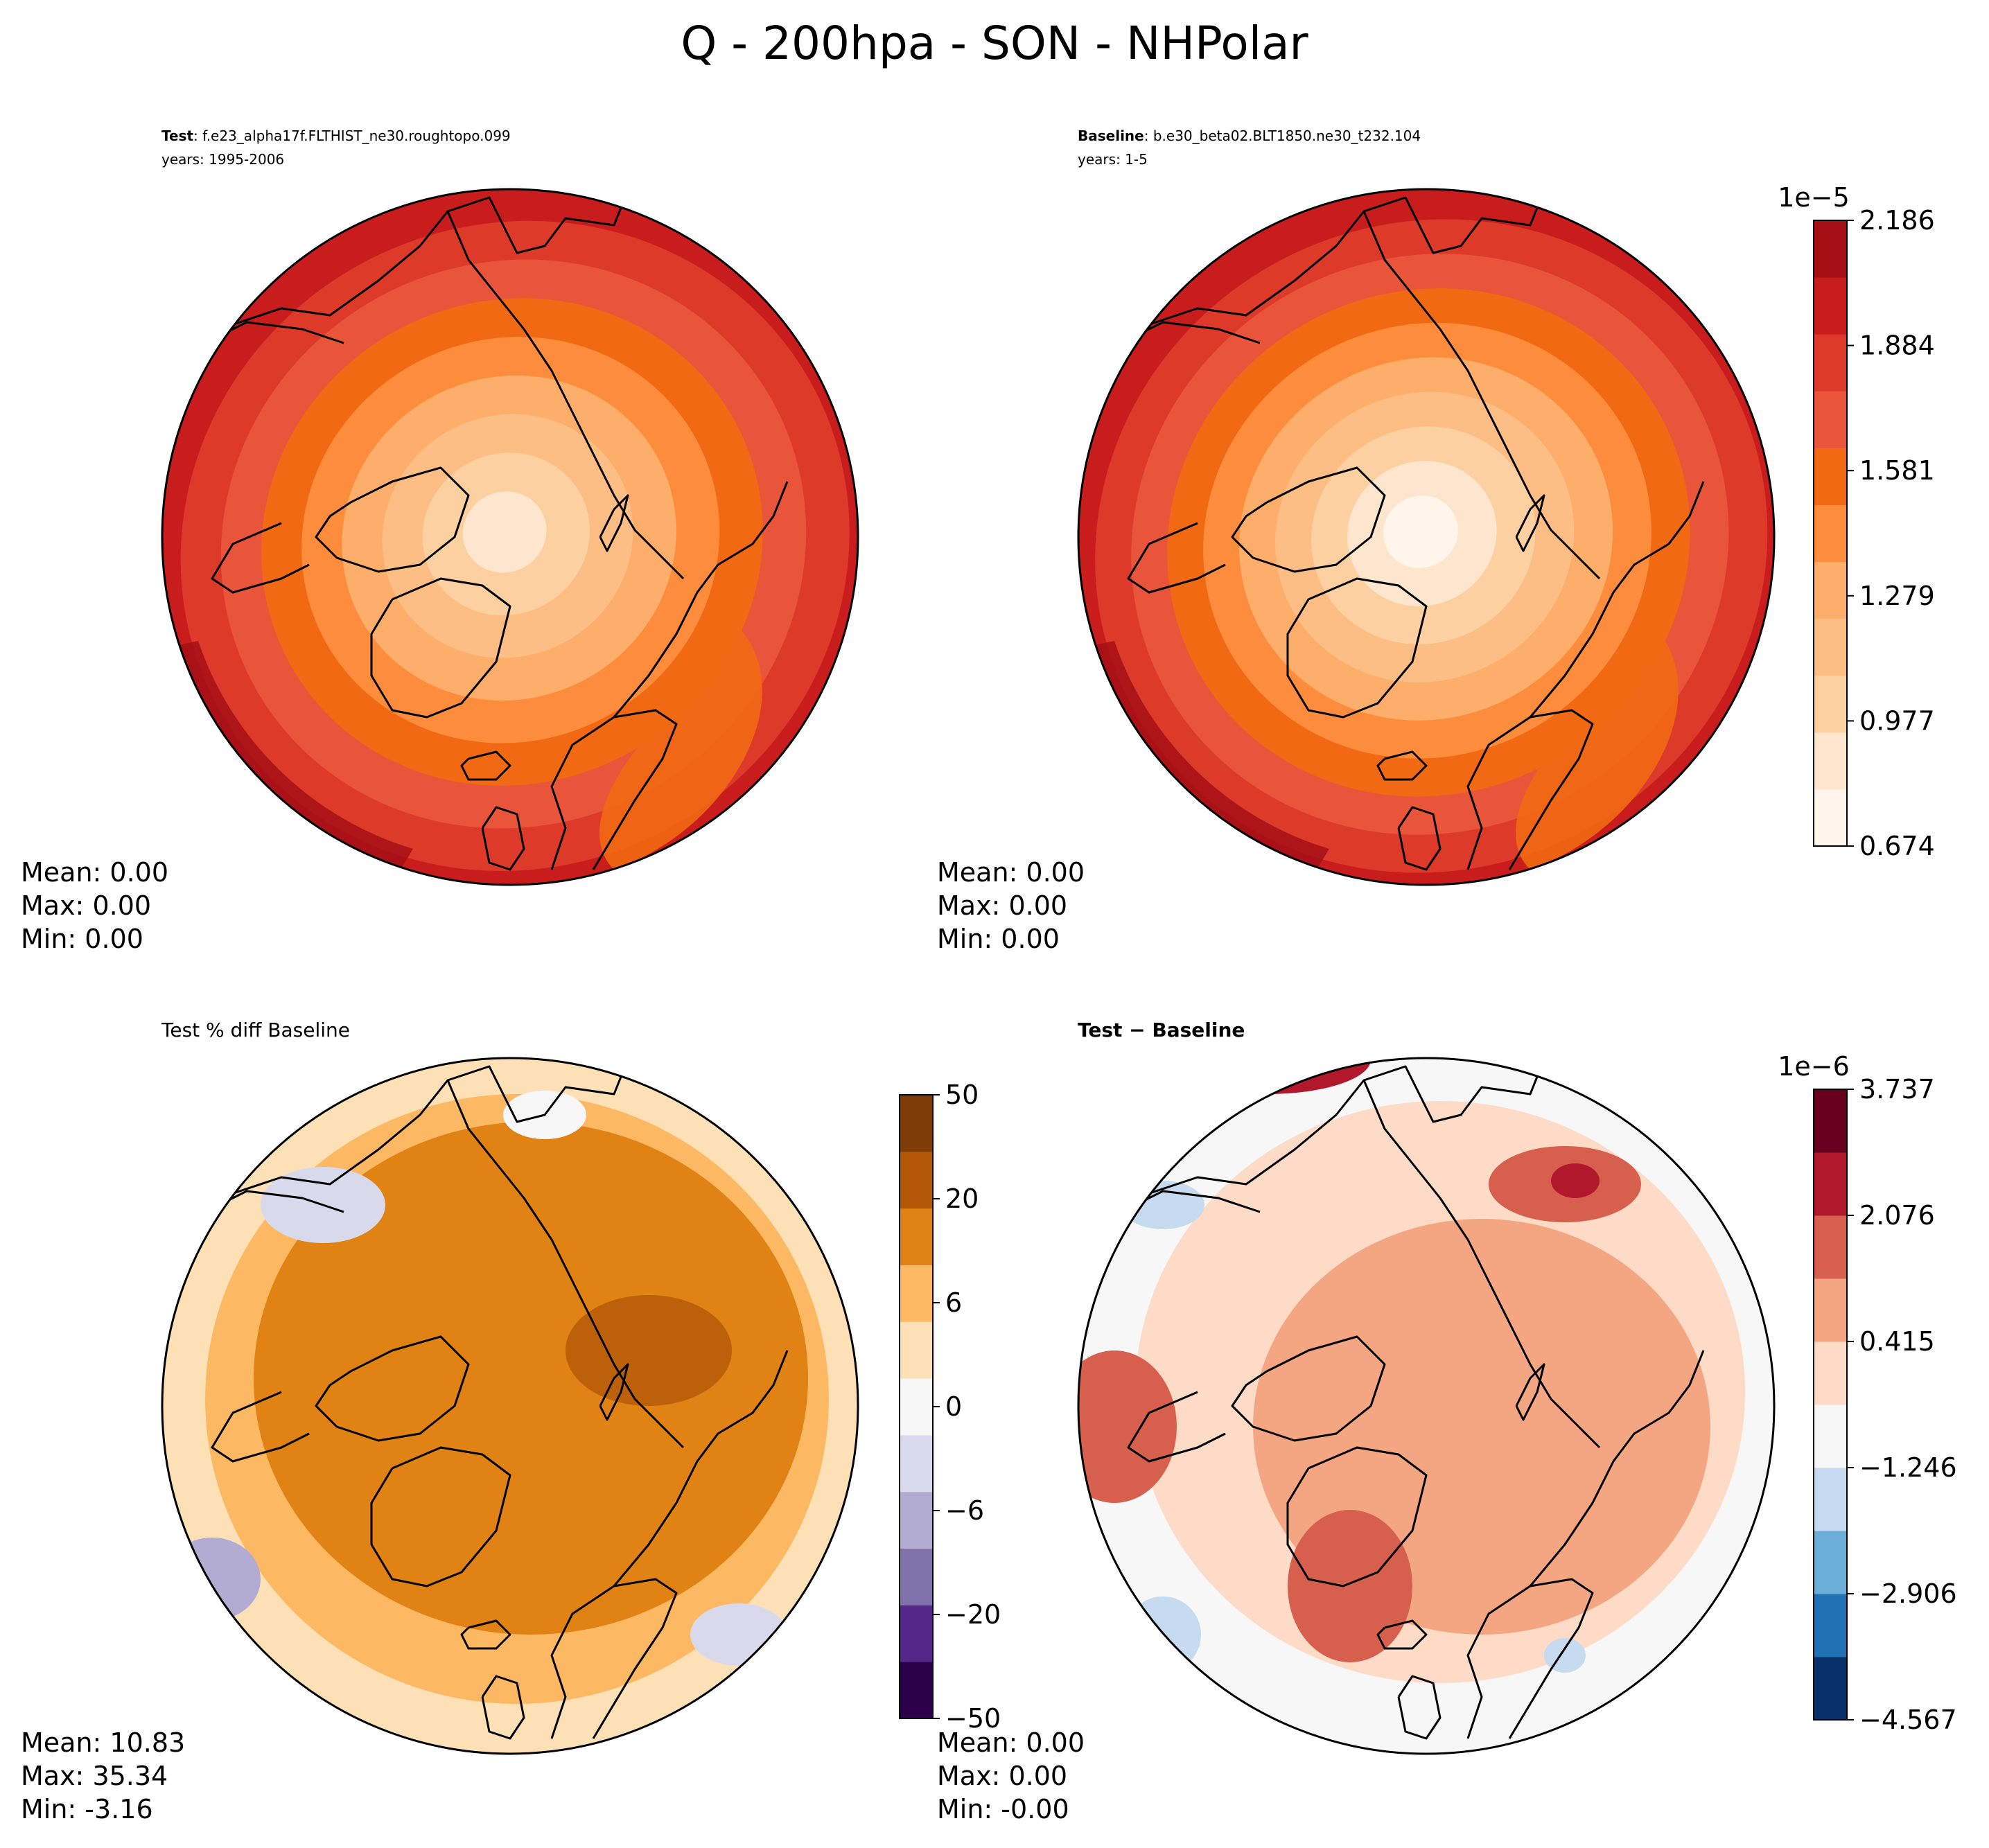 Image resolution: width=1989 pixels, height=1848 pixels. Describe the element at coordinates (392, 1388) in the screenshot. I see `map-pct-diff-coast-archipelago` at that location.